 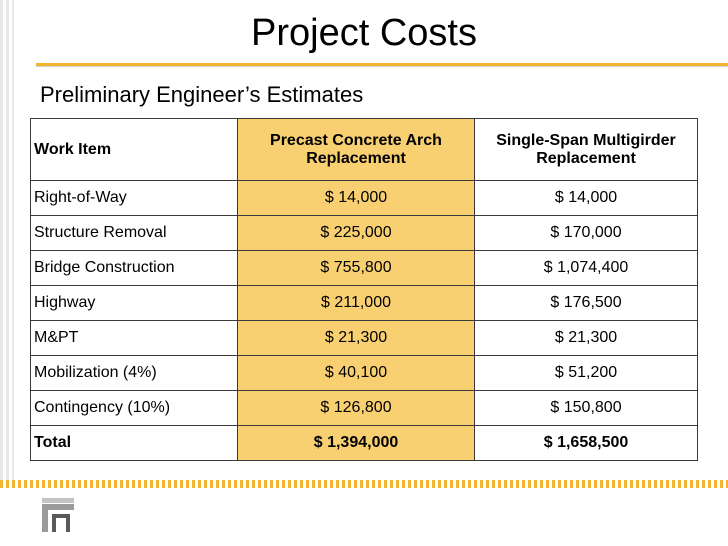 I want to click on row-arch-cost: $ 225,000, so click(x=356, y=233).